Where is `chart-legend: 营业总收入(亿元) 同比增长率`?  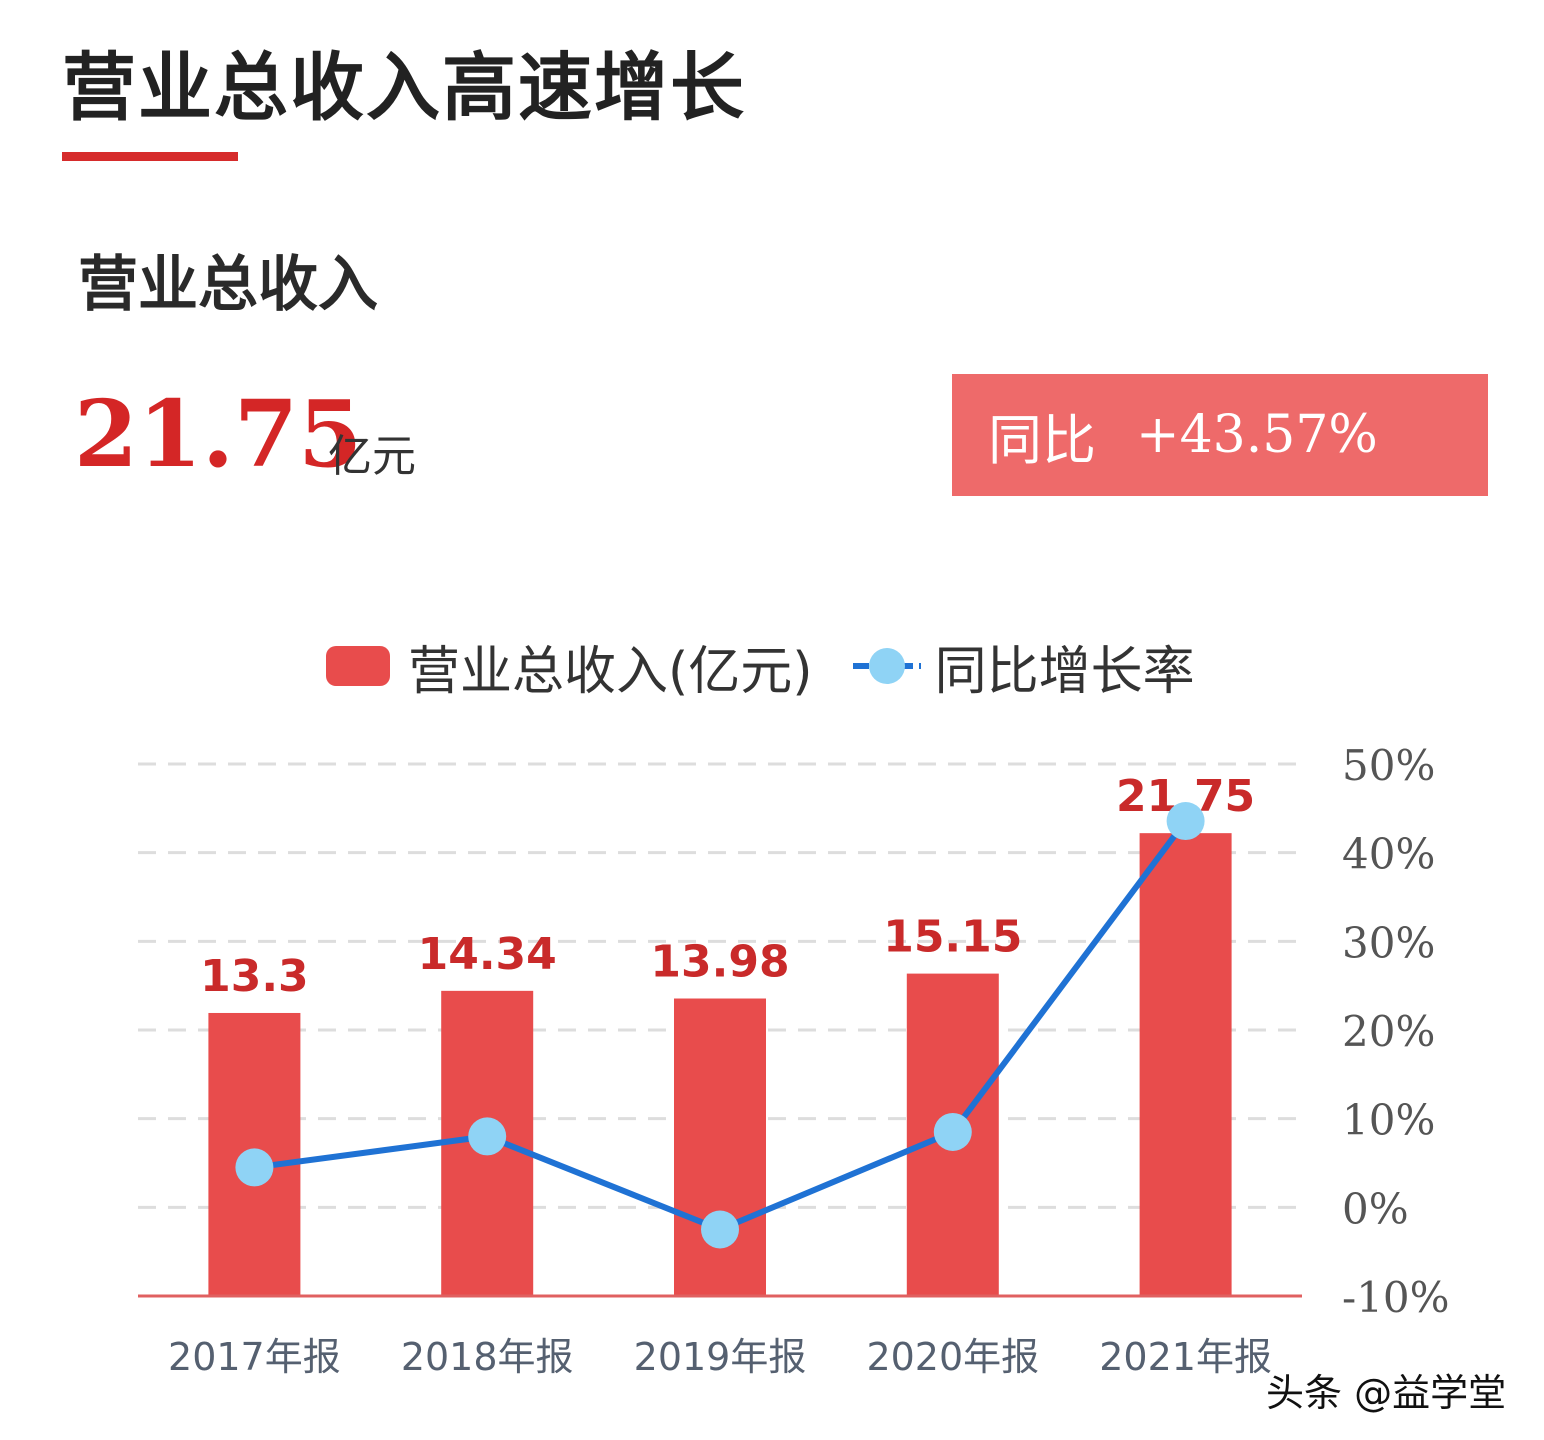
chart-legend: 营业总收入(亿元) 同比增长率 is located at coordinates (760, 666).